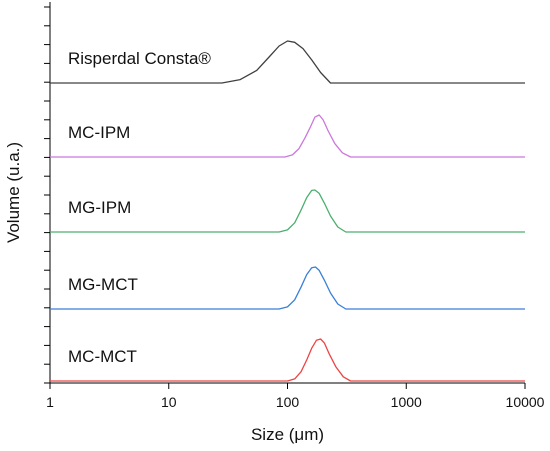  Describe the element at coordinates (406, 402) in the screenshot. I see `x-tick-label: 1000` at that location.